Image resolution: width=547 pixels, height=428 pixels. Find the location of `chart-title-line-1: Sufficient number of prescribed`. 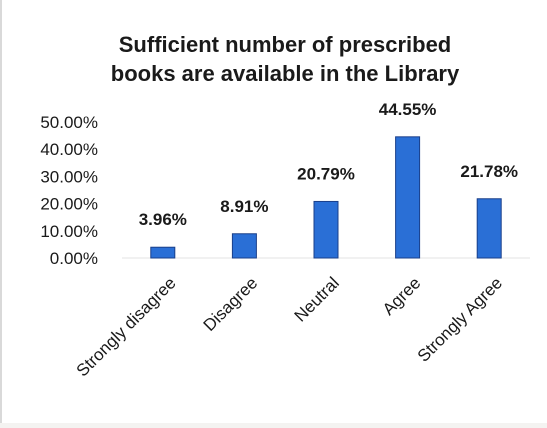

chart-title-line-1: Sufficient number of prescribed is located at coordinates (285, 44).